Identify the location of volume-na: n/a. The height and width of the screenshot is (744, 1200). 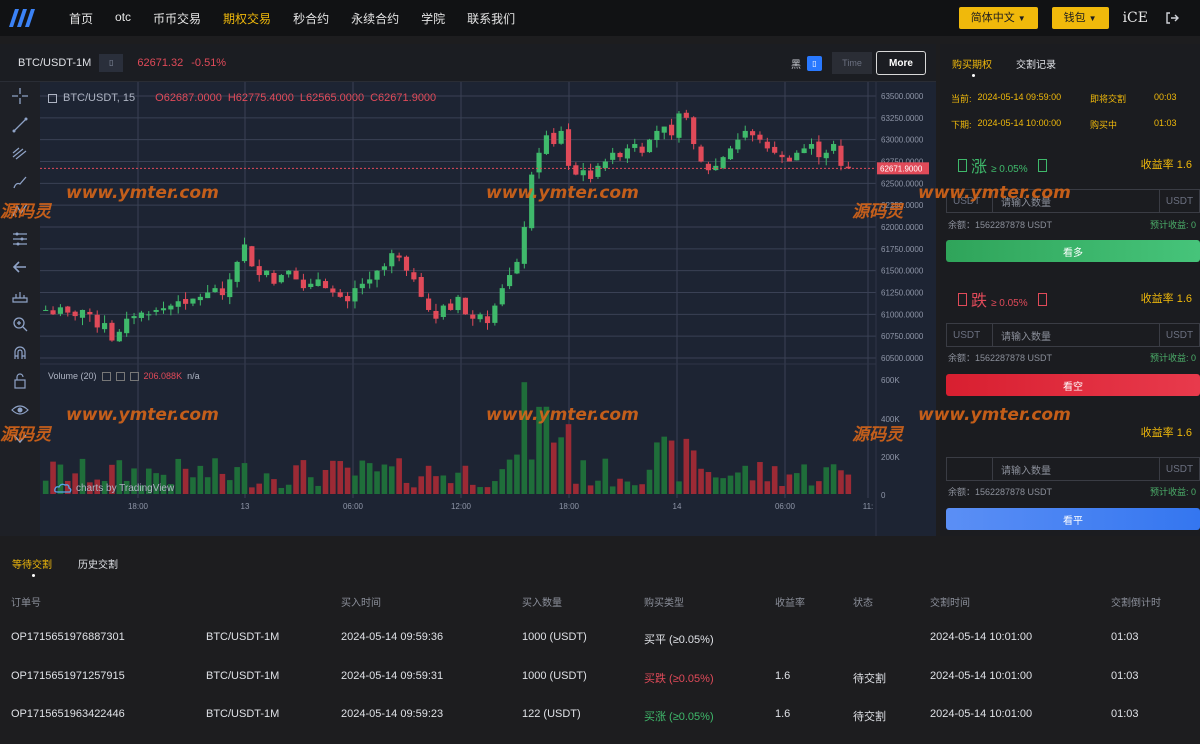
(193, 376).